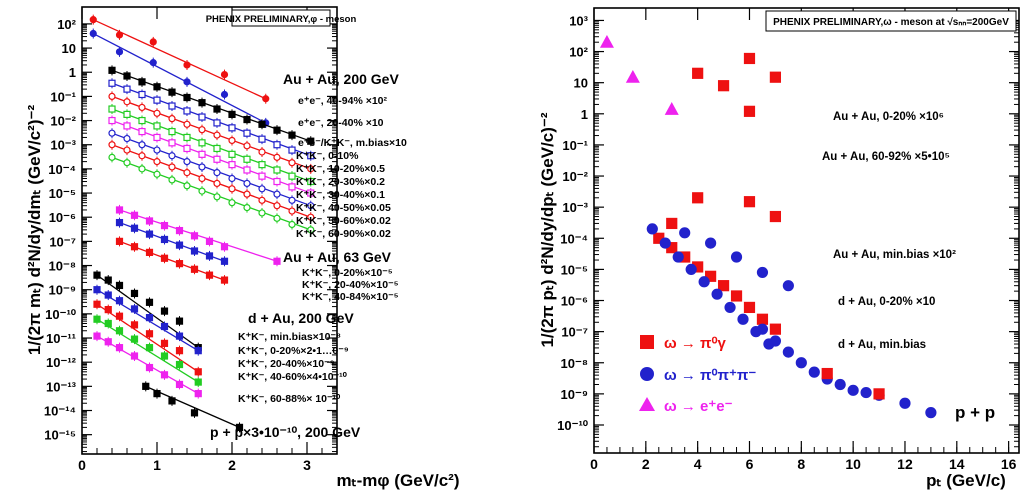 The image size is (1022, 496). What do you see at coordinates (584, 114) in the screenshot?
I see `y-tick-label: 1` at bounding box center [584, 114].